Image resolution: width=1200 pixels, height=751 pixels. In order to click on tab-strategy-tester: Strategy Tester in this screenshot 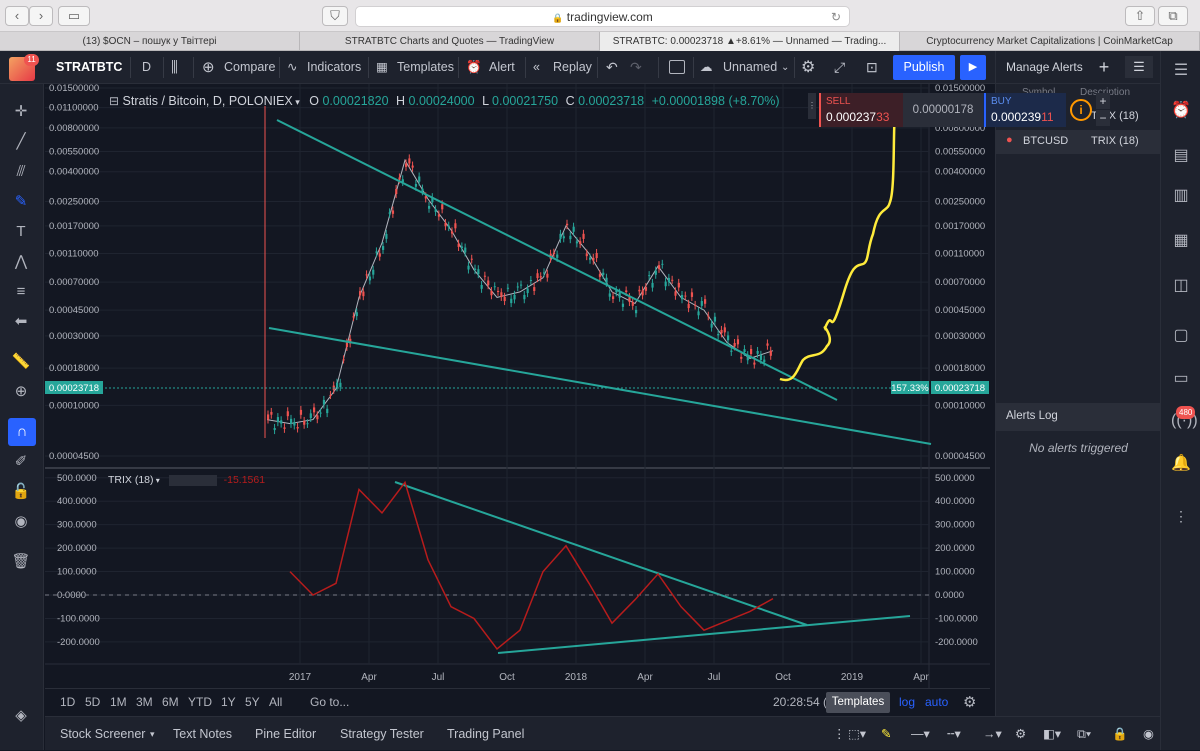, I will do `click(382, 734)`.